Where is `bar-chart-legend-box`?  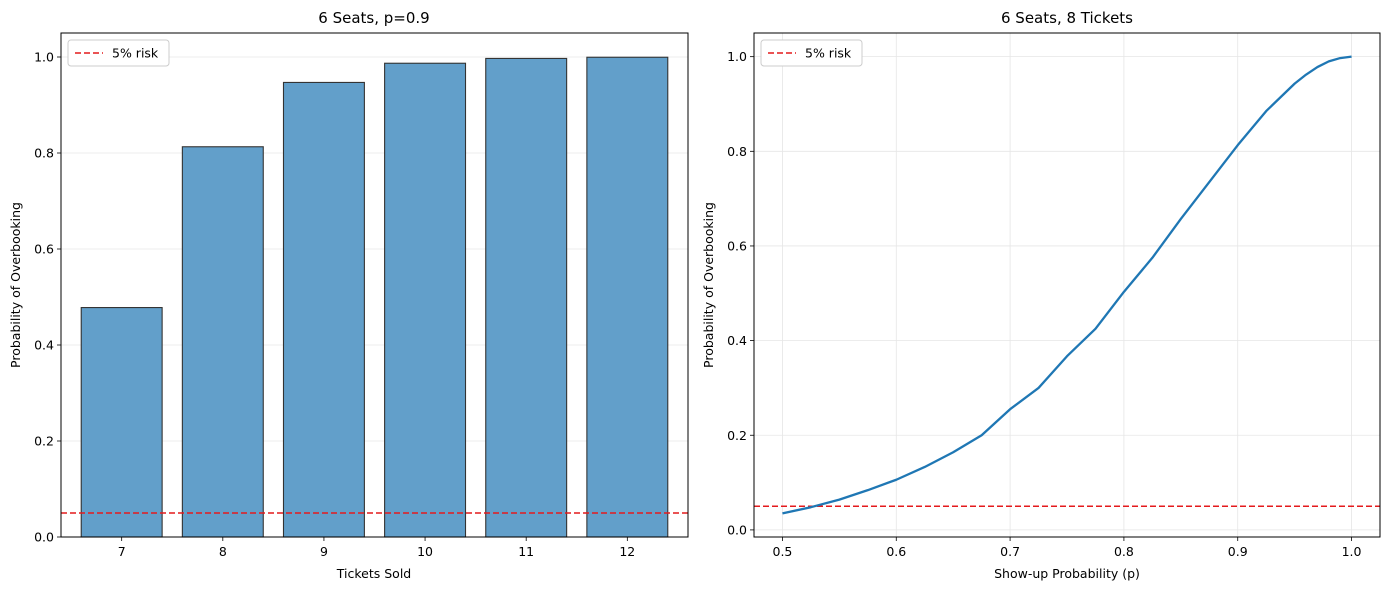 bar-chart-legend-box is located at coordinates (118, 53).